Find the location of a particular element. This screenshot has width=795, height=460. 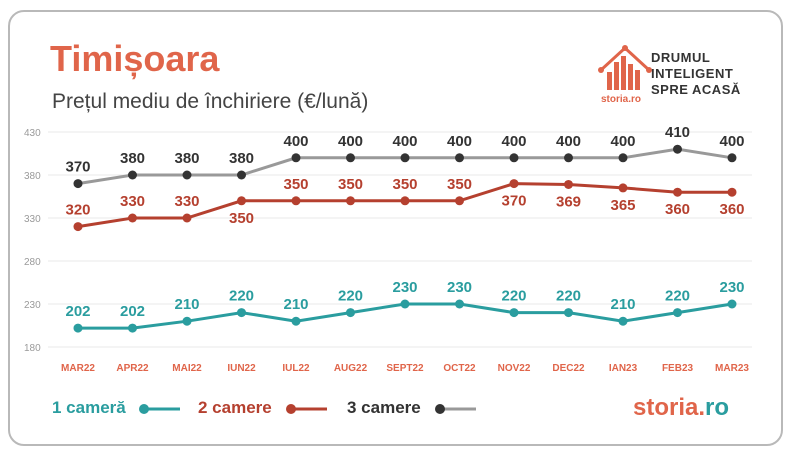

data-label: 410 is located at coordinates (677, 132).